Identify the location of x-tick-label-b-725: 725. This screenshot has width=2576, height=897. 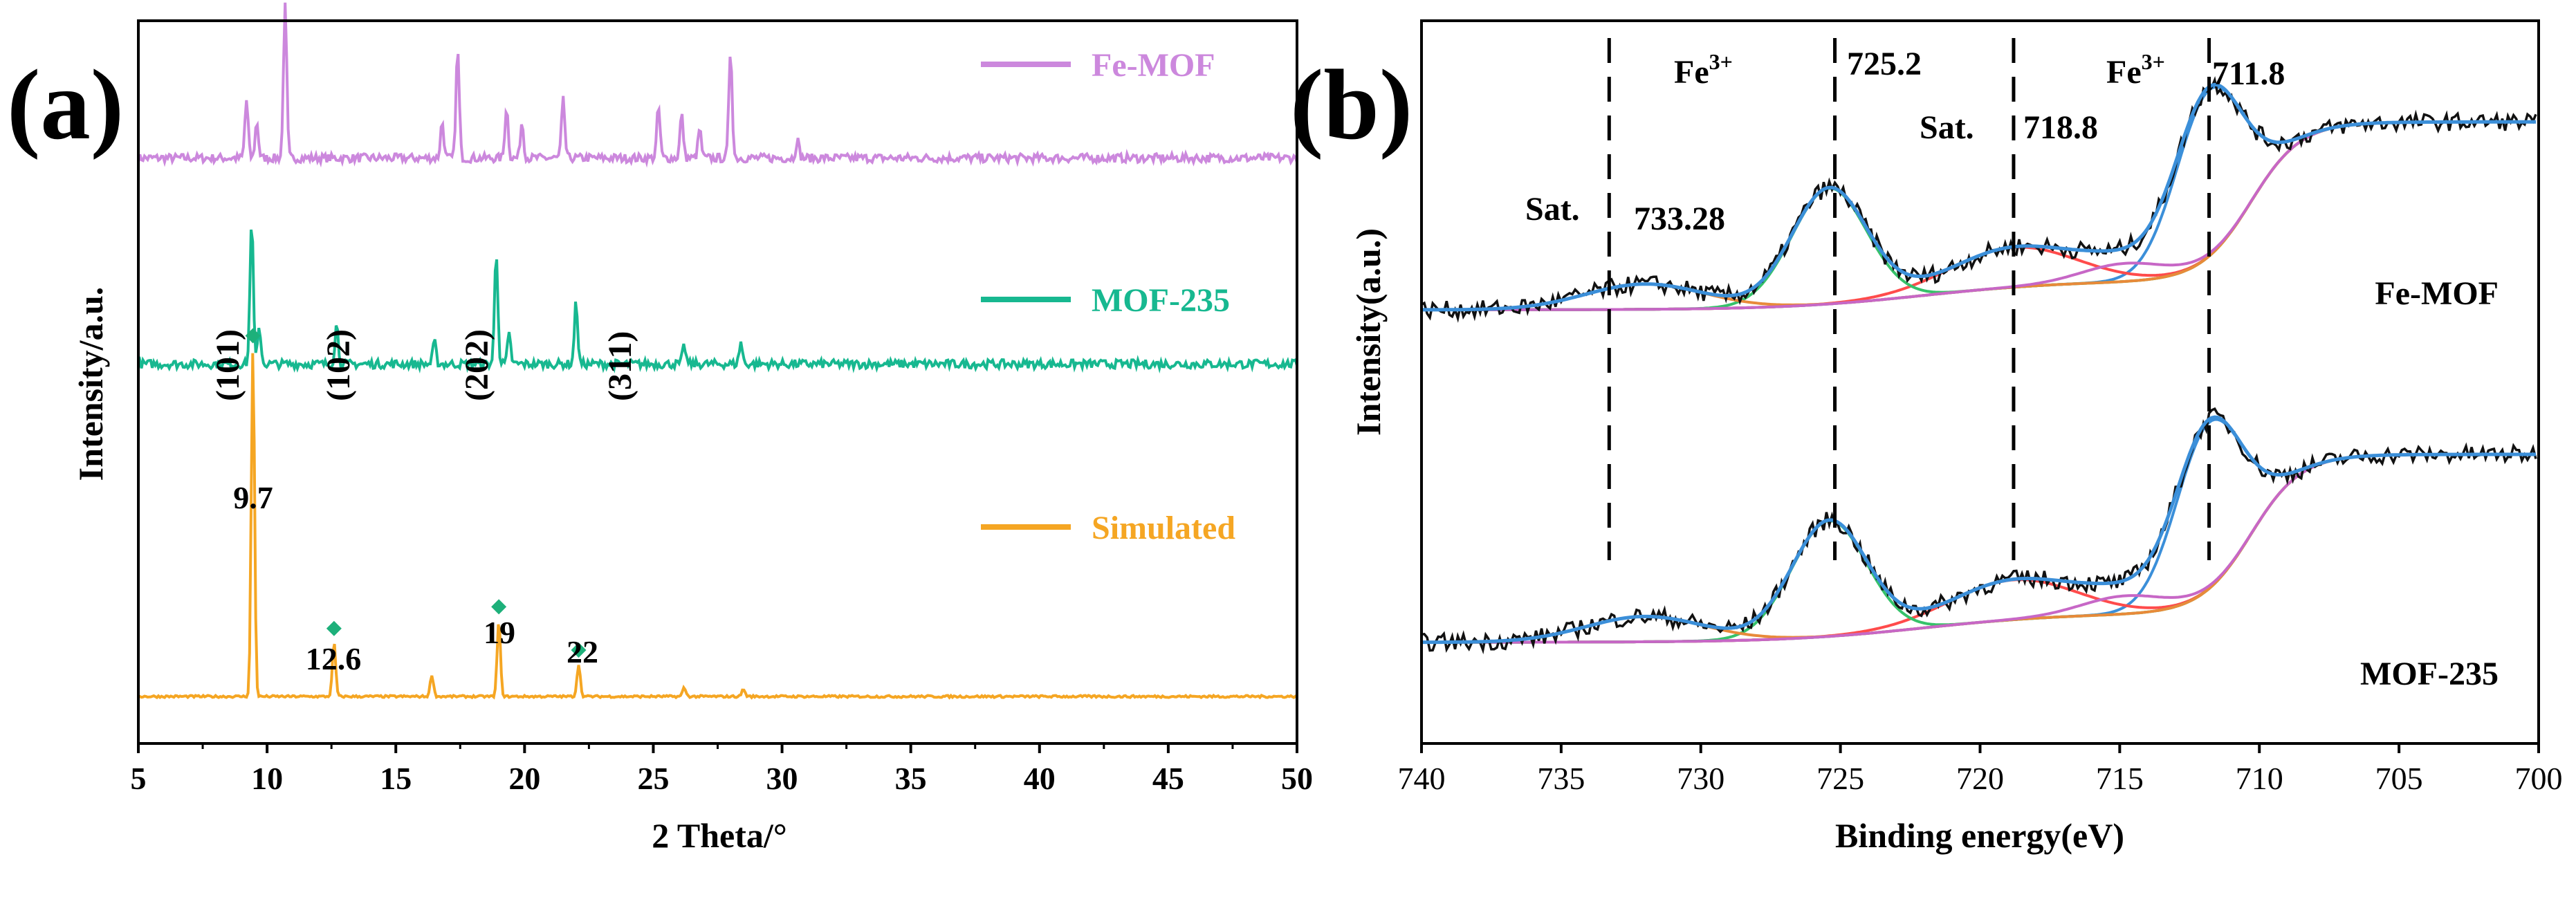
(1840, 778).